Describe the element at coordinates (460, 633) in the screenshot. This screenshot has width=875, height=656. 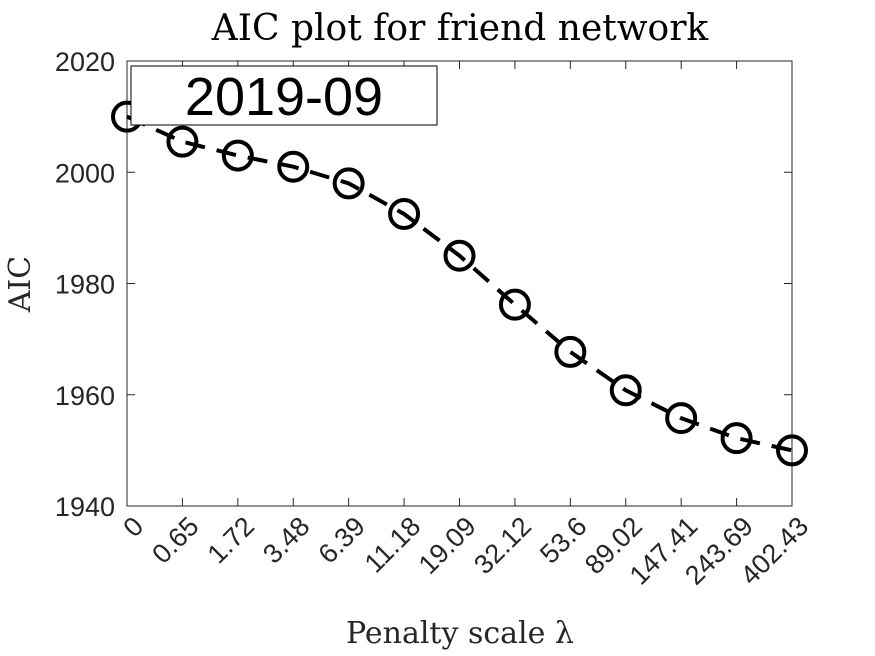
I see `x-axis-title: Penalty scale λ` at that location.